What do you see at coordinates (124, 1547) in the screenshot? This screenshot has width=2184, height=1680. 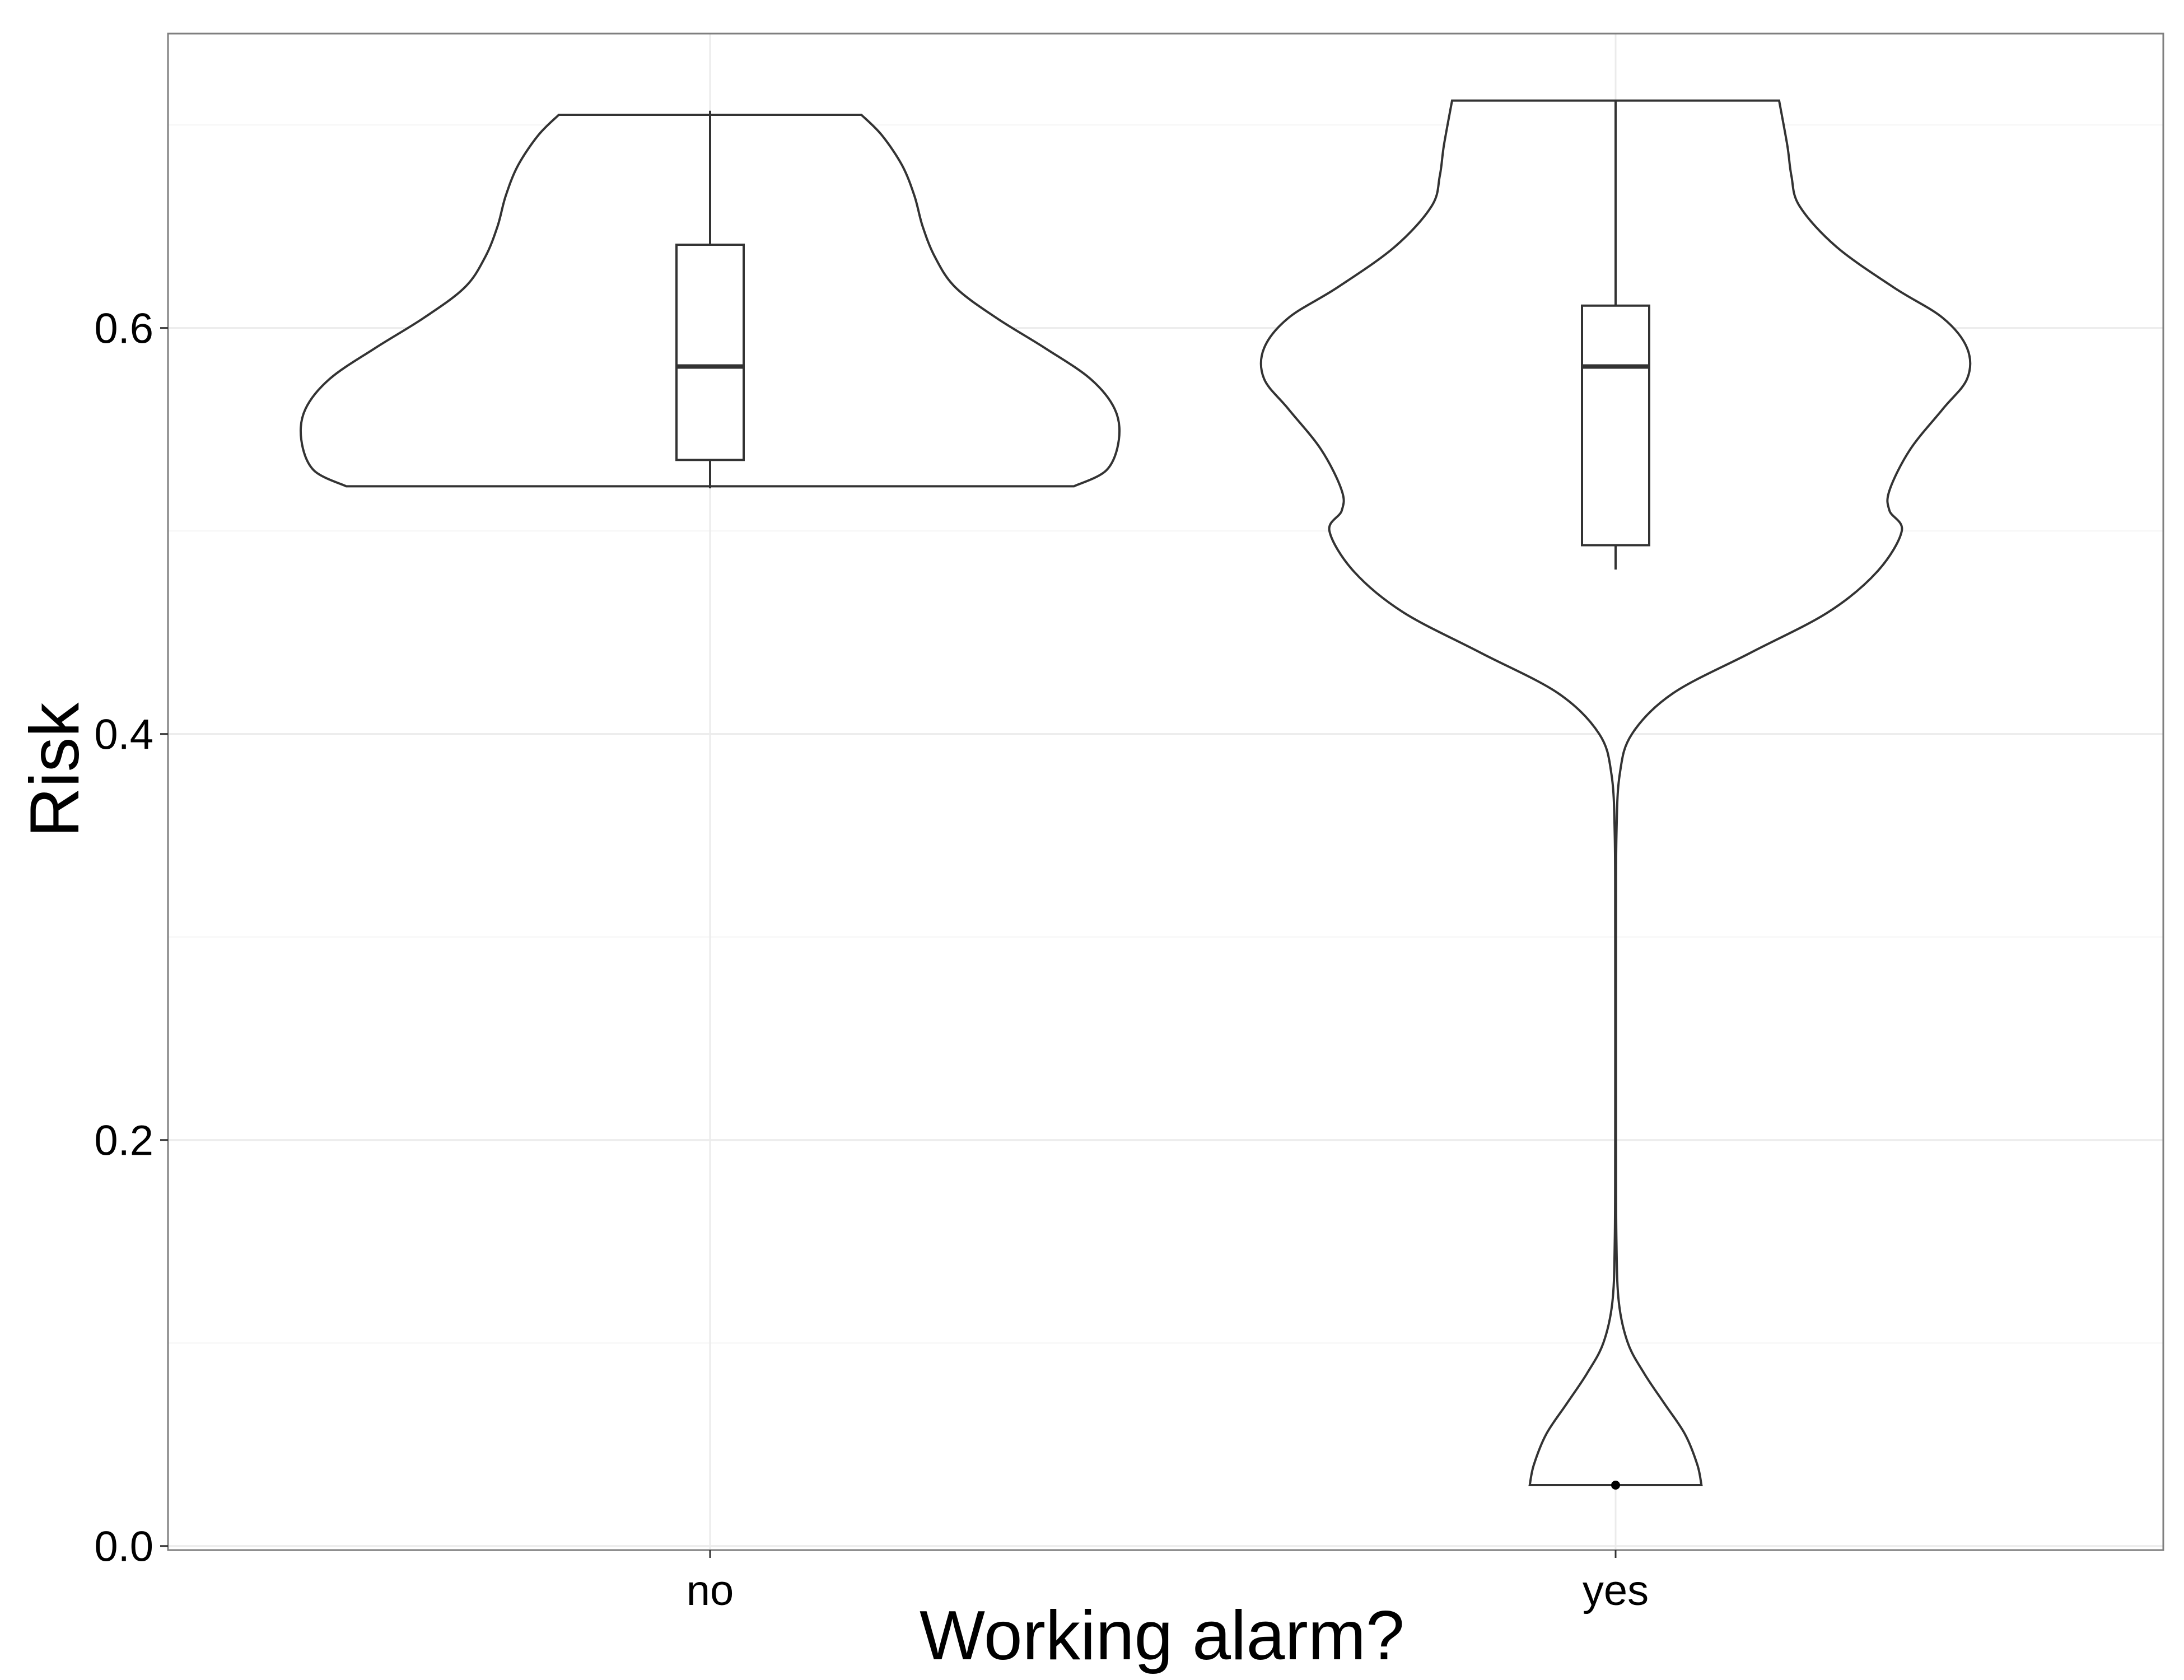 I see `y-tick-label: 0.0` at bounding box center [124, 1547].